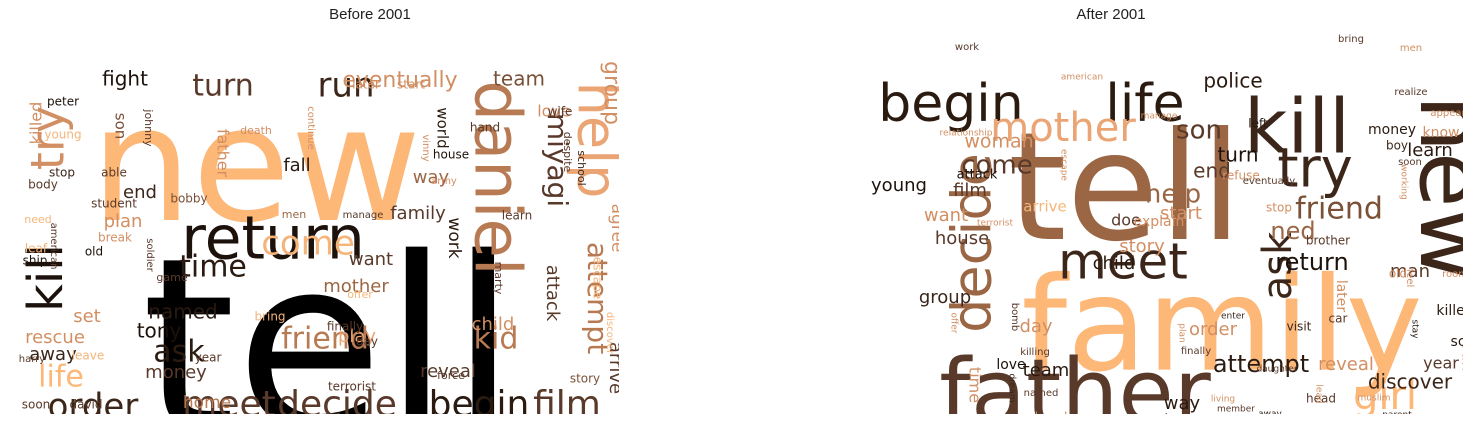  What do you see at coordinates (485, 128) in the screenshot?
I see `word-hand: hand` at bounding box center [485, 128].